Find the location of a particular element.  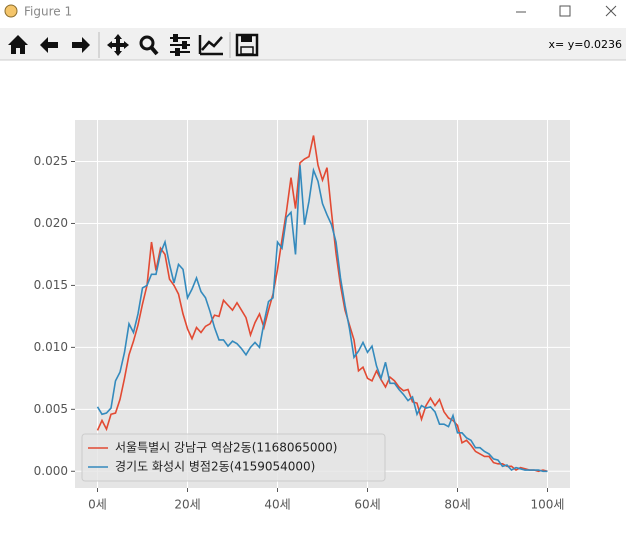

legend-label: 서울특별시 강남구 역삼2동(1168065000) is located at coordinates (226, 448).